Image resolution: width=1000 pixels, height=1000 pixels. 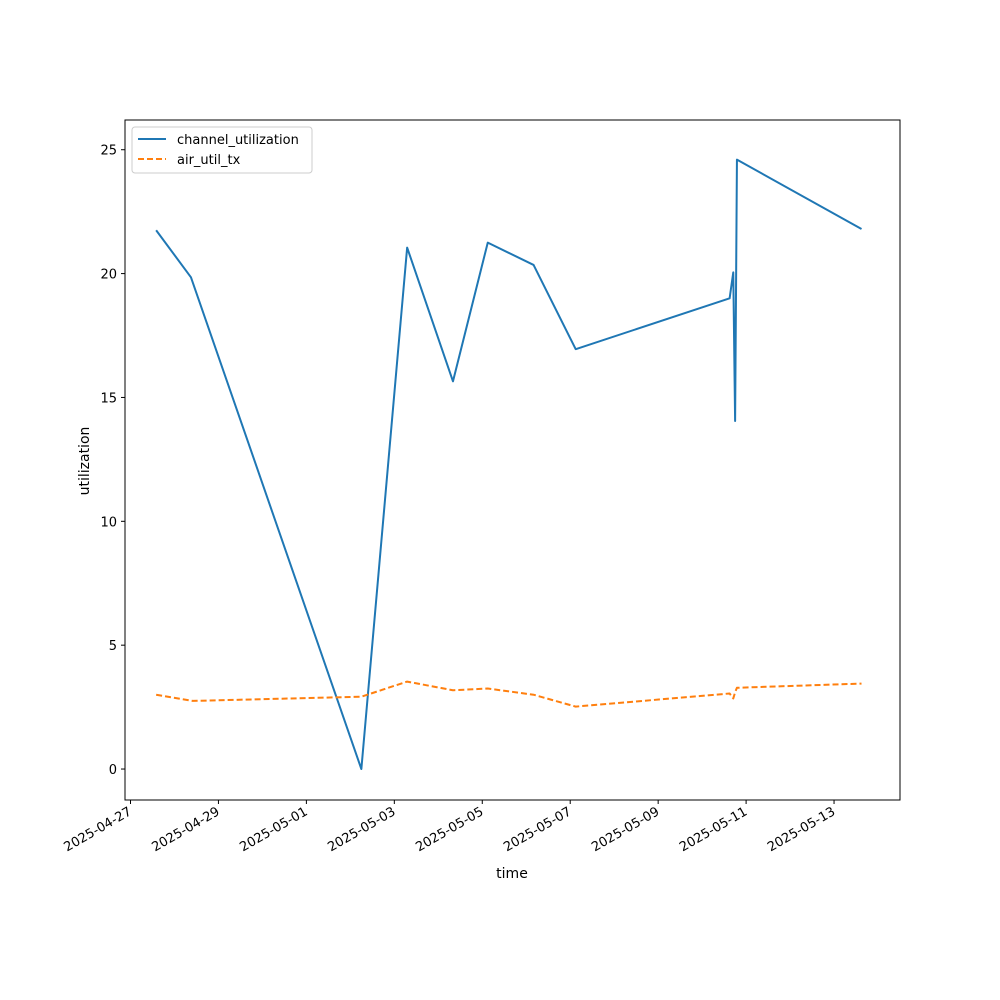 What do you see at coordinates (113, 646) in the screenshot?
I see `y-tick-label: 5` at bounding box center [113, 646].